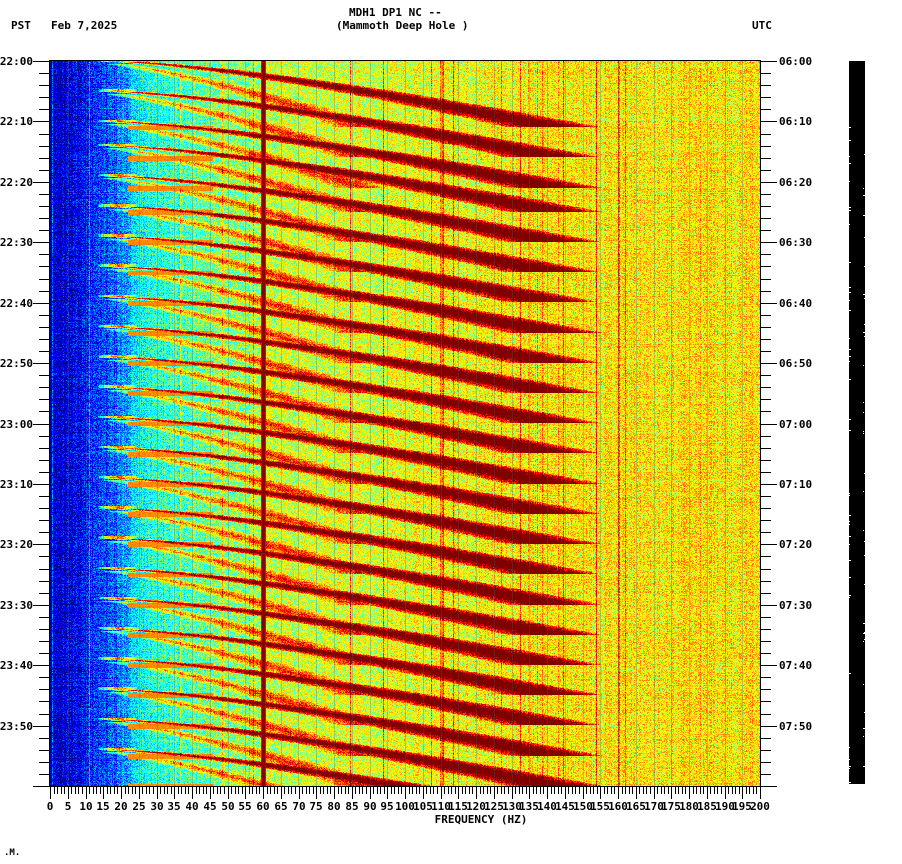  What do you see at coordinates (565, 806) in the screenshot?
I see `x-axis-tick-label: 145` at bounding box center [565, 806].